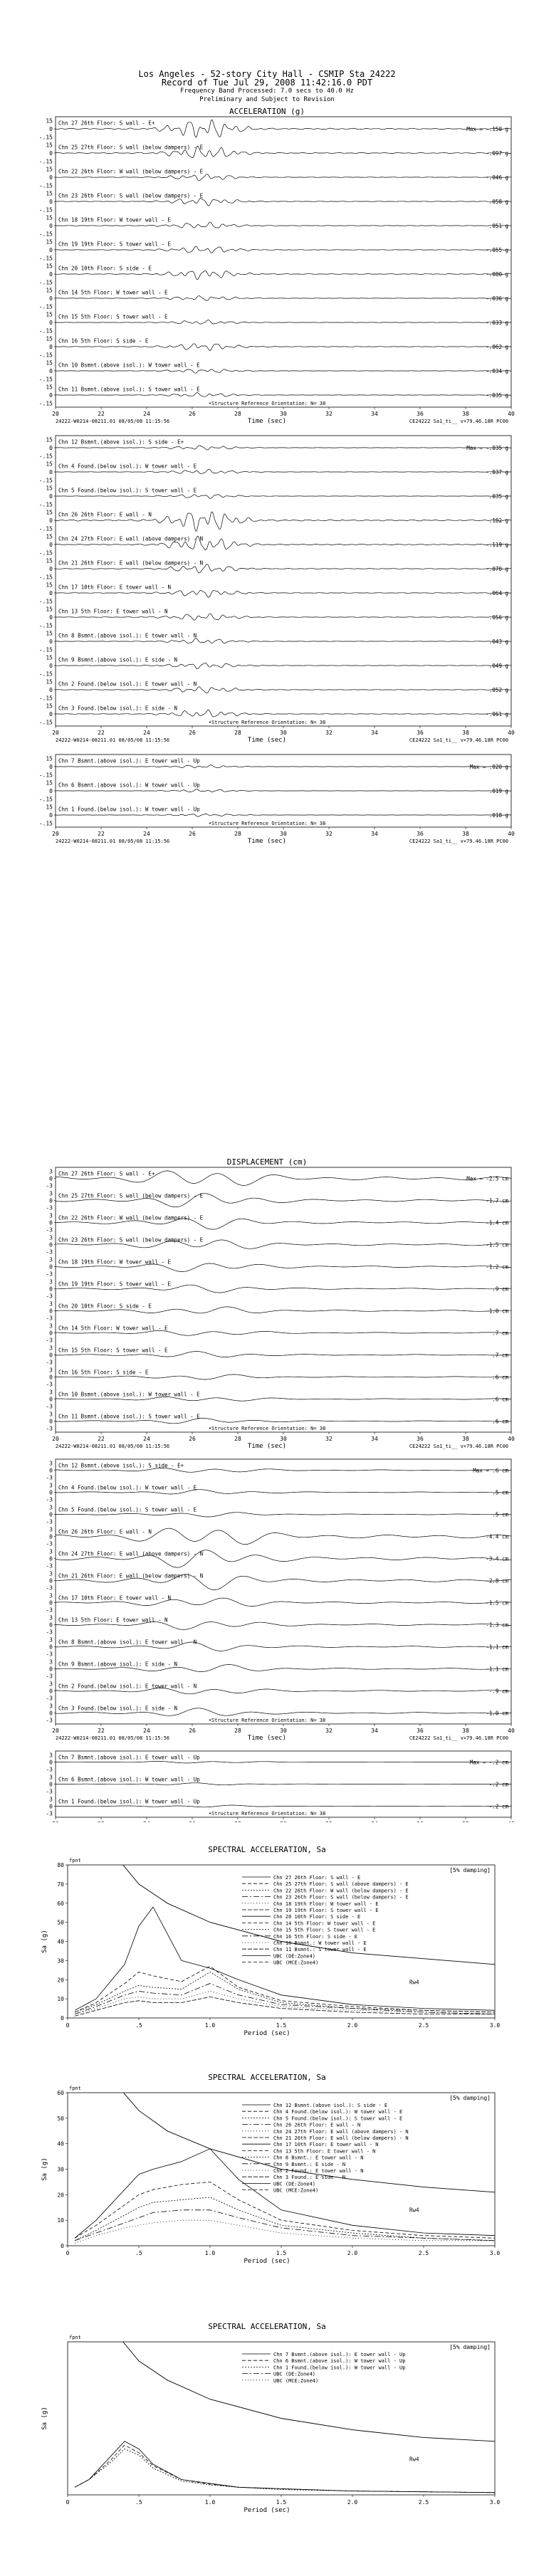  What do you see at coordinates (497, 569) in the screenshot?
I see `channel-max-value: -.070 g` at bounding box center [497, 569].